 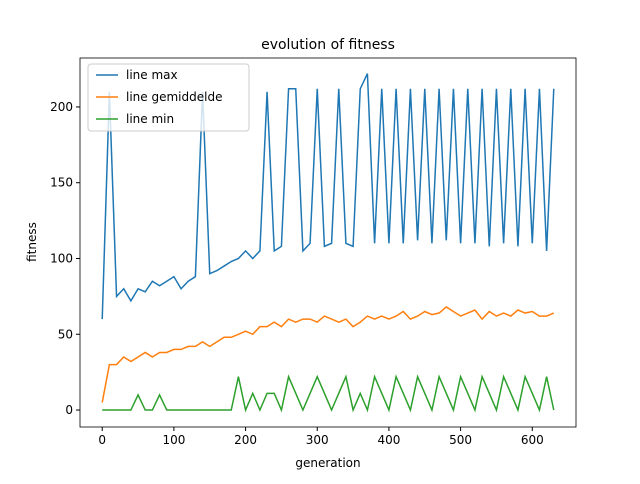 What do you see at coordinates (245, 440) in the screenshot?
I see `x-tick-label: 200` at bounding box center [245, 440].